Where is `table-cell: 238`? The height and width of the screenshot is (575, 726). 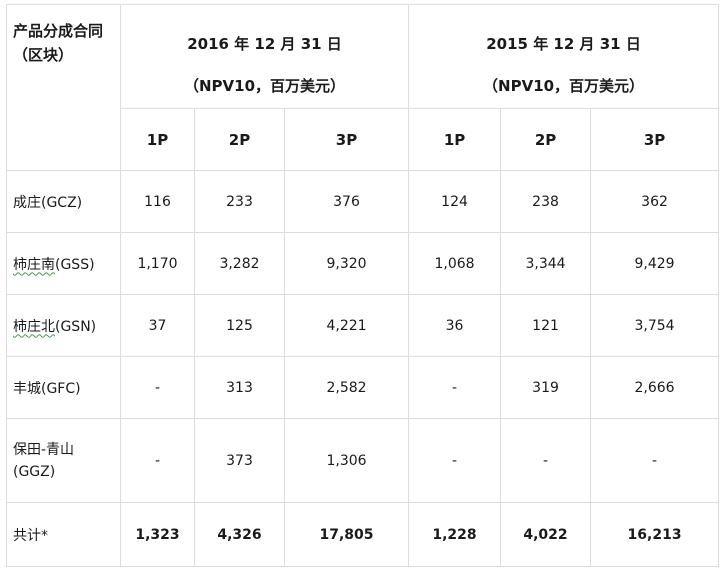
table-cell: 238 is located at coordinates (546, 201).